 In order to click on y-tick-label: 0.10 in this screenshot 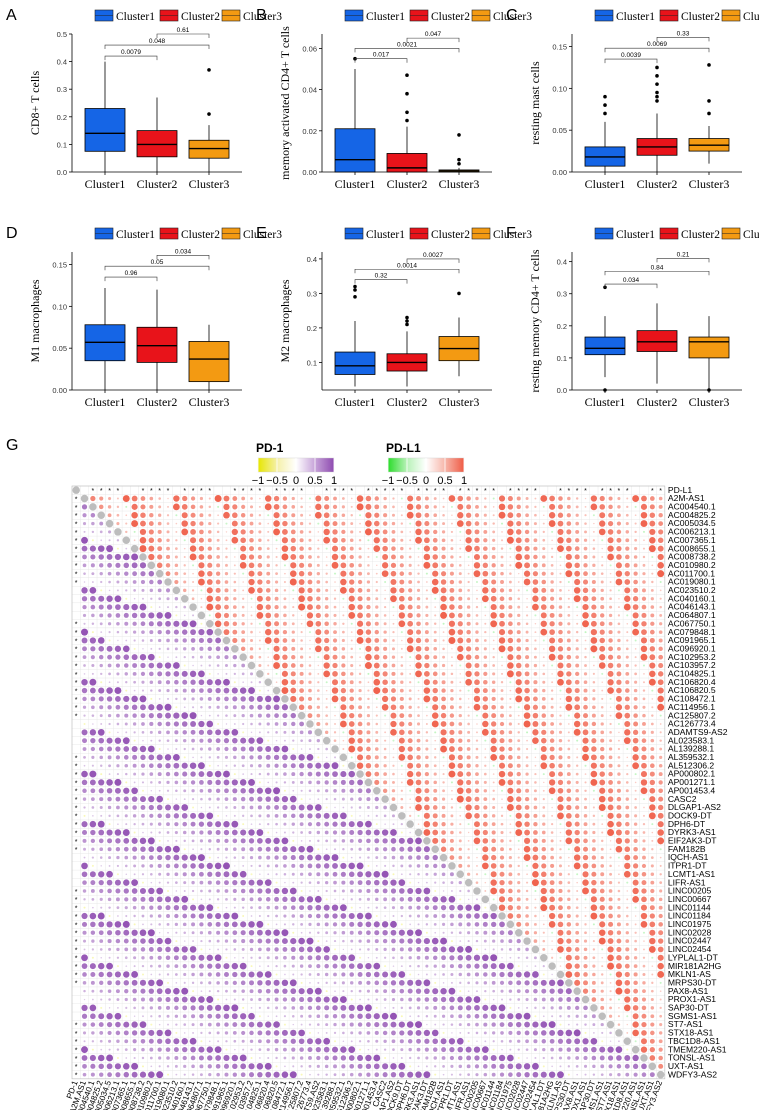, I will do `click(559, 88)`.